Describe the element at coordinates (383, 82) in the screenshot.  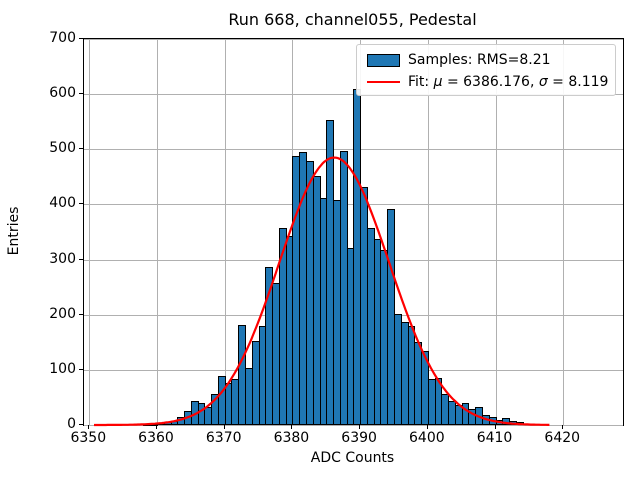
I see `fit-line-icon` at that location.